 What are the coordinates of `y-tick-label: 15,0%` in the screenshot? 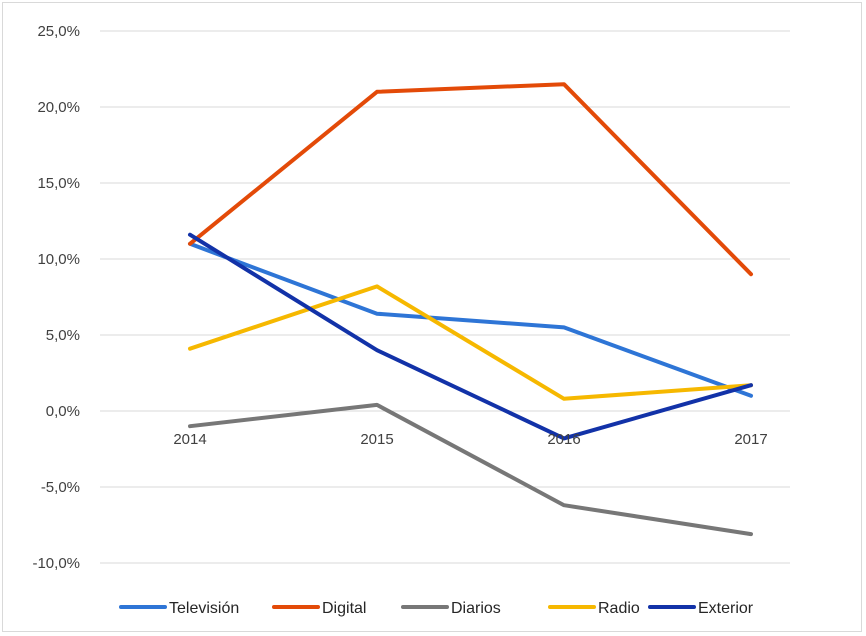 It's located at (58, 183).